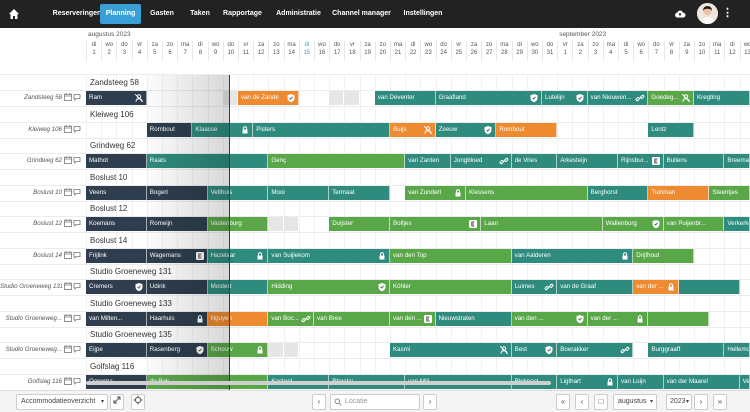 The height and width of the screenshot is (412, 750). Describe the element at coordinates (352, 318) in the screenshot. I see `reservation-bar: van Bree` at that location.